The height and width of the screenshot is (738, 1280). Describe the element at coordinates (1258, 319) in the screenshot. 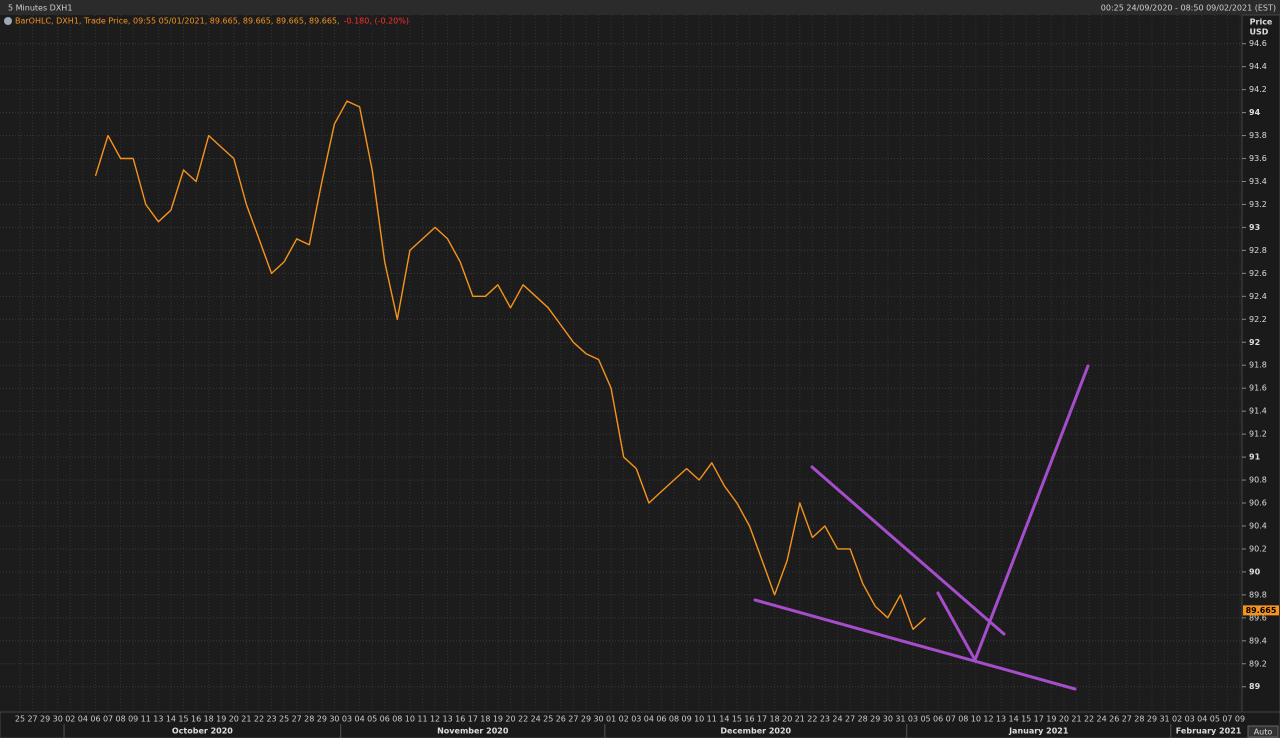

I see `y-tick-label: 92.2` at that location.